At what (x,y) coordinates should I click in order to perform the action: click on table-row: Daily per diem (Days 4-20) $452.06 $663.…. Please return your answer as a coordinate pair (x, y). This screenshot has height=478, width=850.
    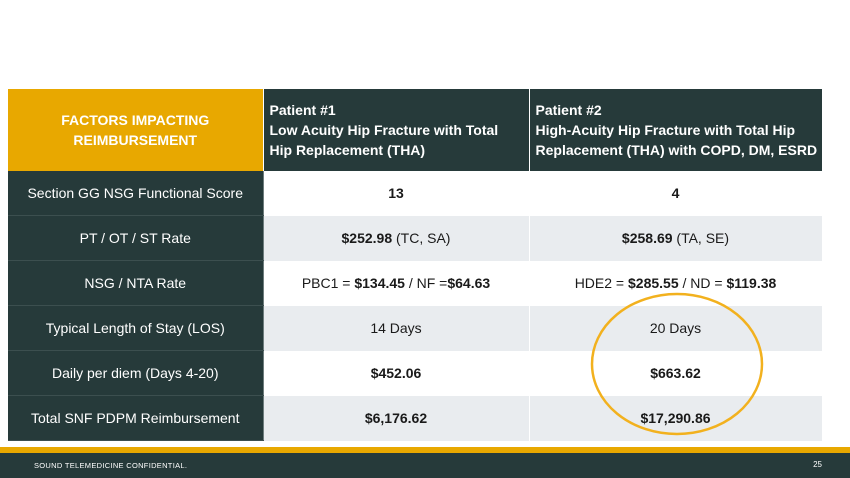
    Looking at the image, I should click on (415, 373).